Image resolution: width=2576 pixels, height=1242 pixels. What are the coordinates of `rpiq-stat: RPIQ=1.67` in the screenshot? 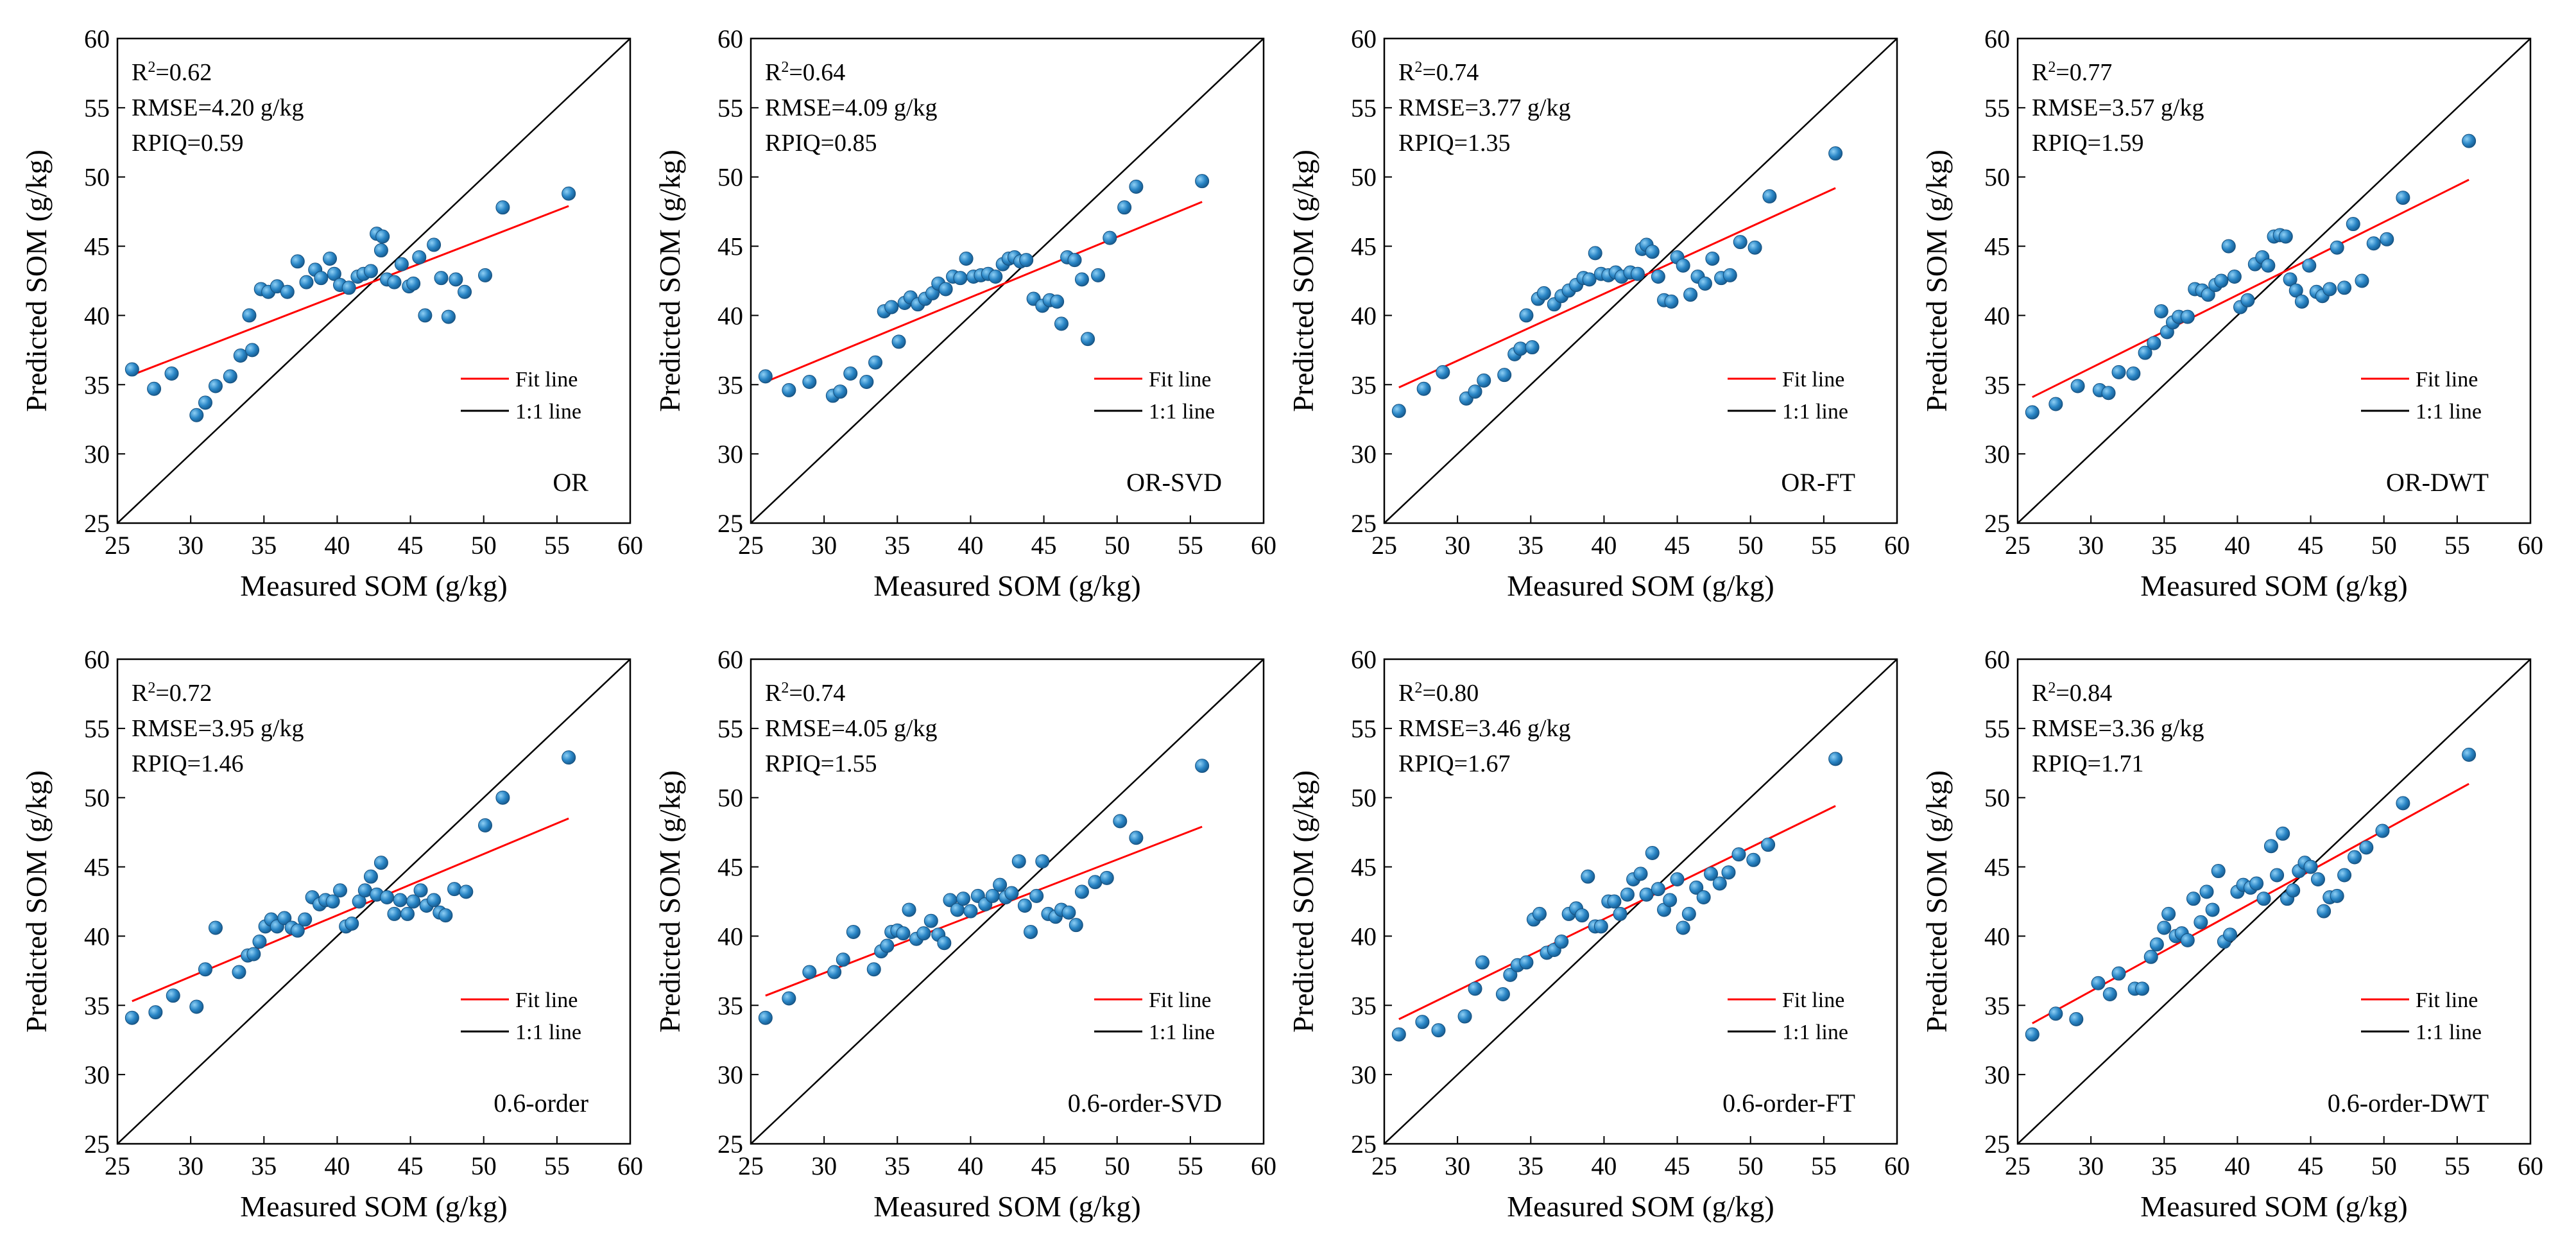 It's located at (1454, 763).